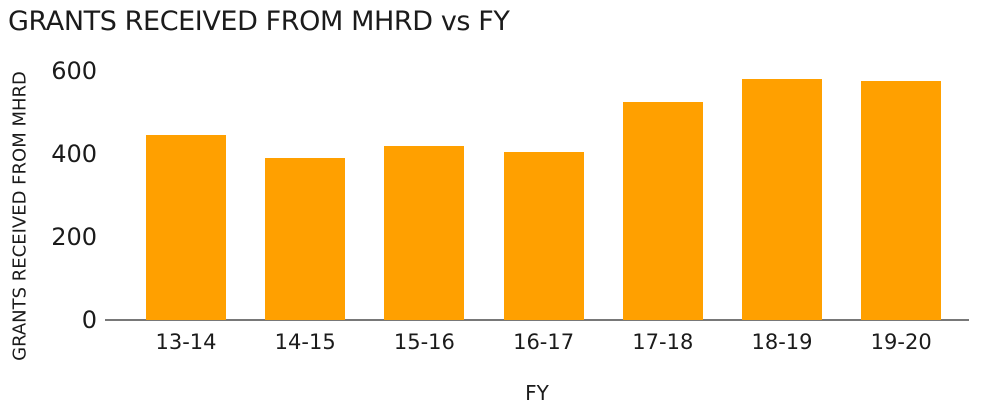  Describe the element at coordinates (74, 71) in the screenshot. I see `y-tick-label: 600` at that location.